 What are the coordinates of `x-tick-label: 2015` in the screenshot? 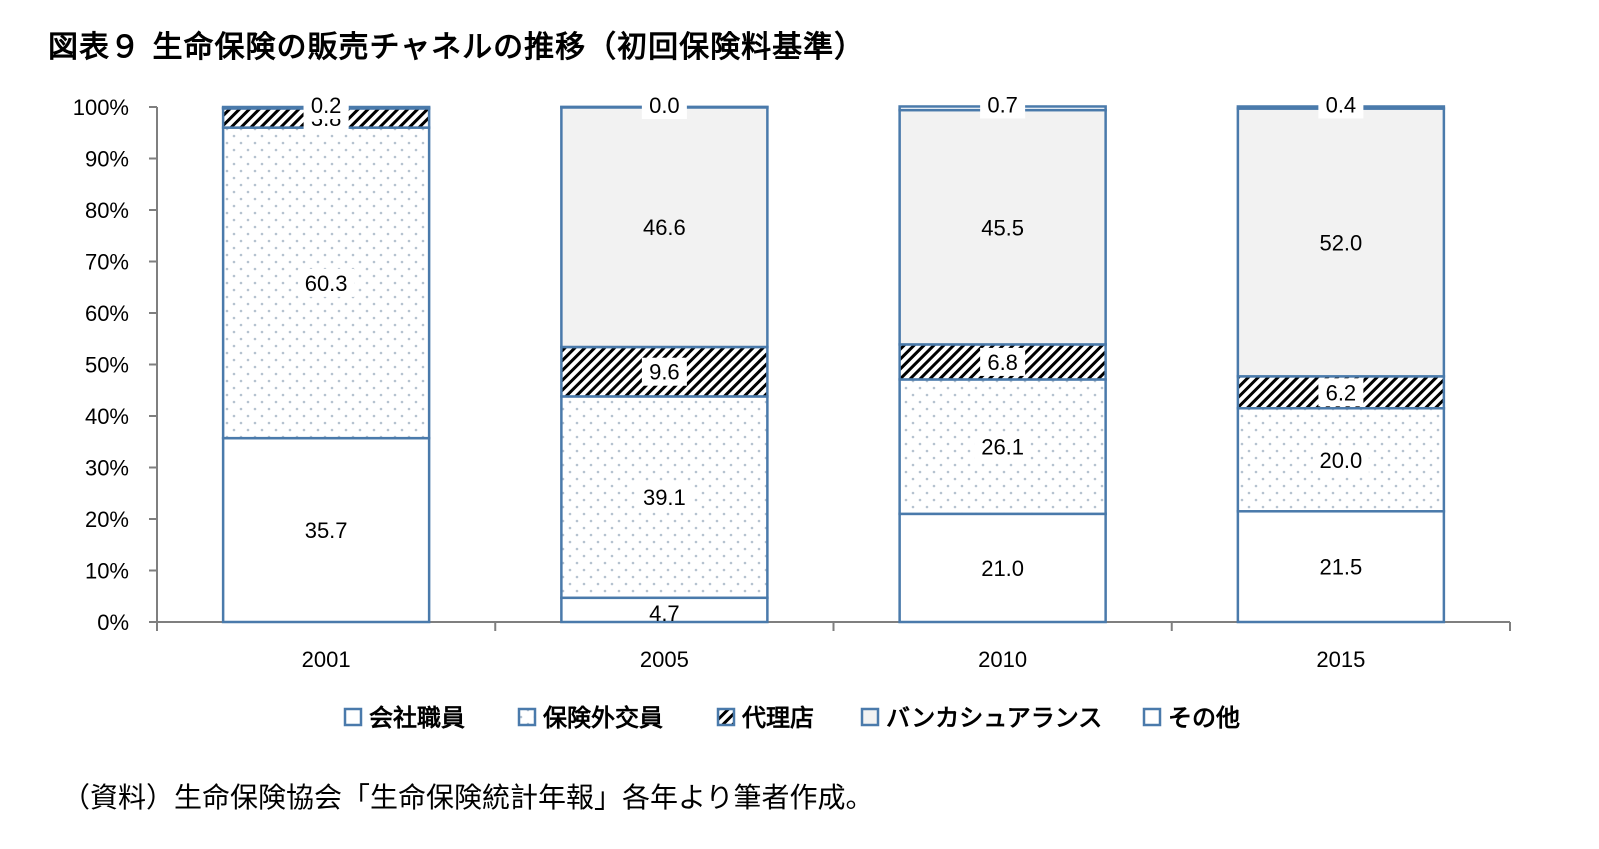 It's located at (1340, 659).